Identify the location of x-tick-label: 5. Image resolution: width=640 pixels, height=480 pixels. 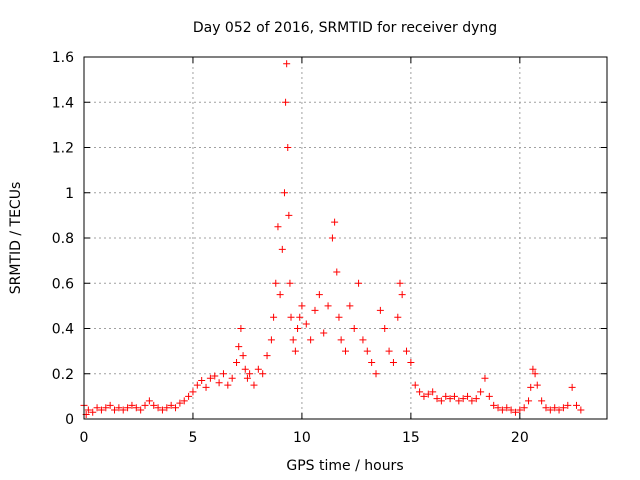
(192, 438).